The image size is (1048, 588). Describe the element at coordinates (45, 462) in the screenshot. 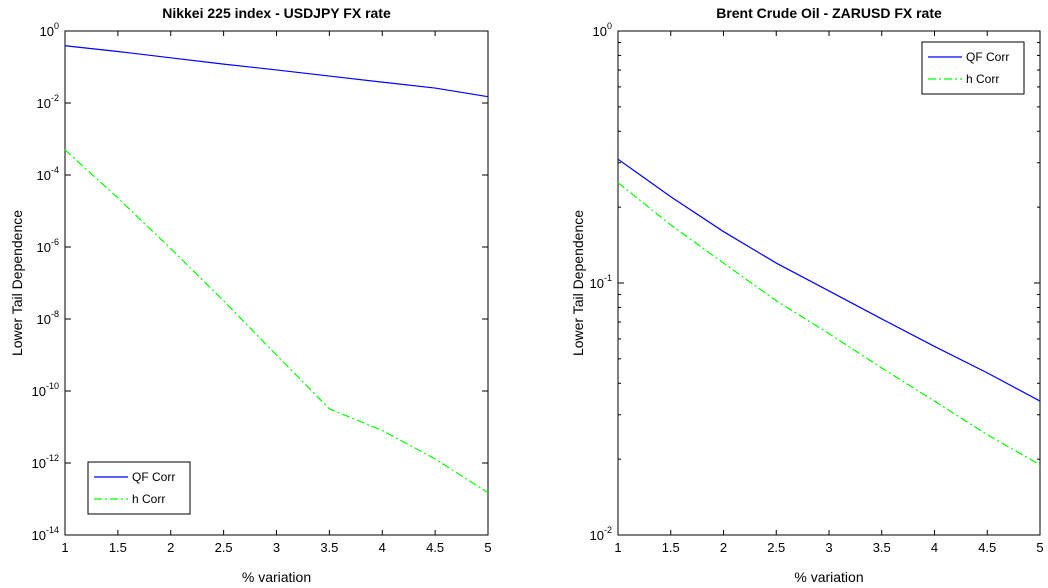

I see `y-tick-label: 10⁻¹²` at that location.